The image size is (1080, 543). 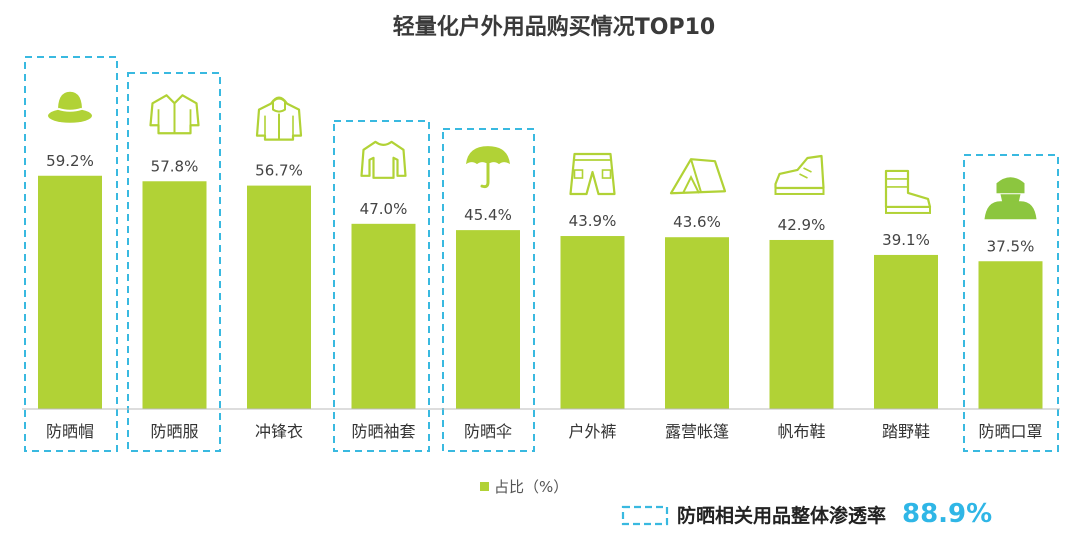 I want to click on legend: 占比（%）, so click(x=524, y=487).